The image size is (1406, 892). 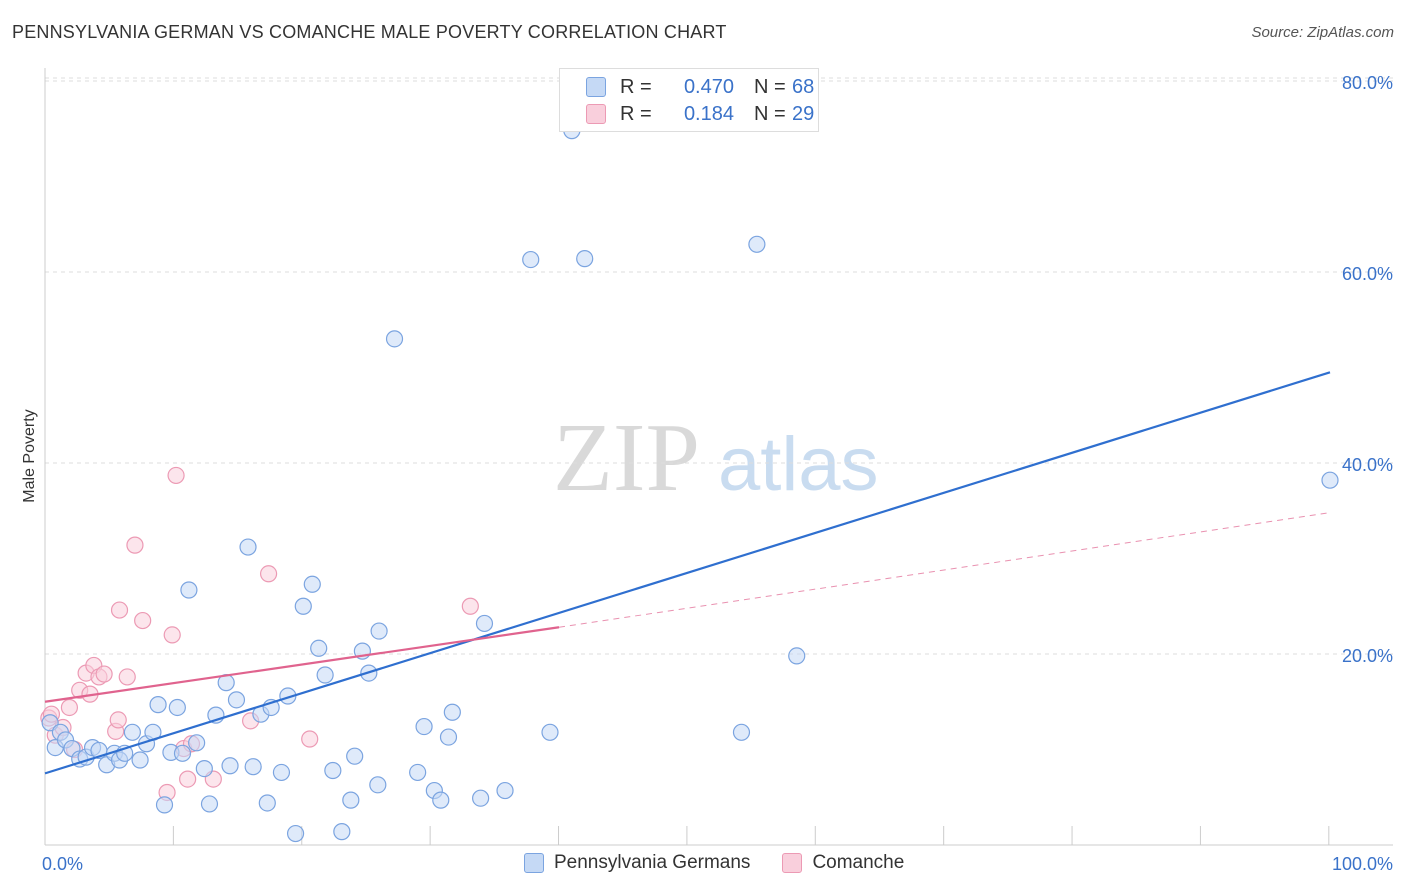 I want to click on legend-r-value: 0.470, so click(x=708, y=86).